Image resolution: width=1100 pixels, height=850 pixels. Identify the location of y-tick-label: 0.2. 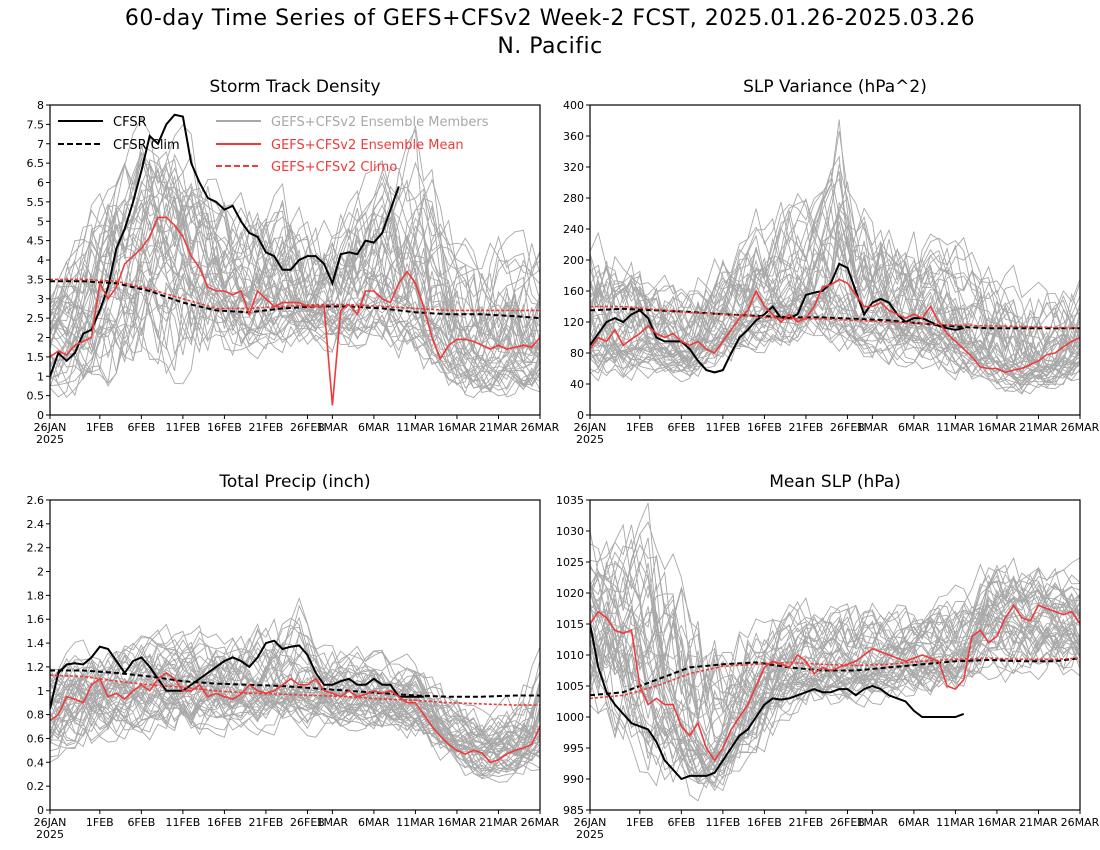
(36, 786).